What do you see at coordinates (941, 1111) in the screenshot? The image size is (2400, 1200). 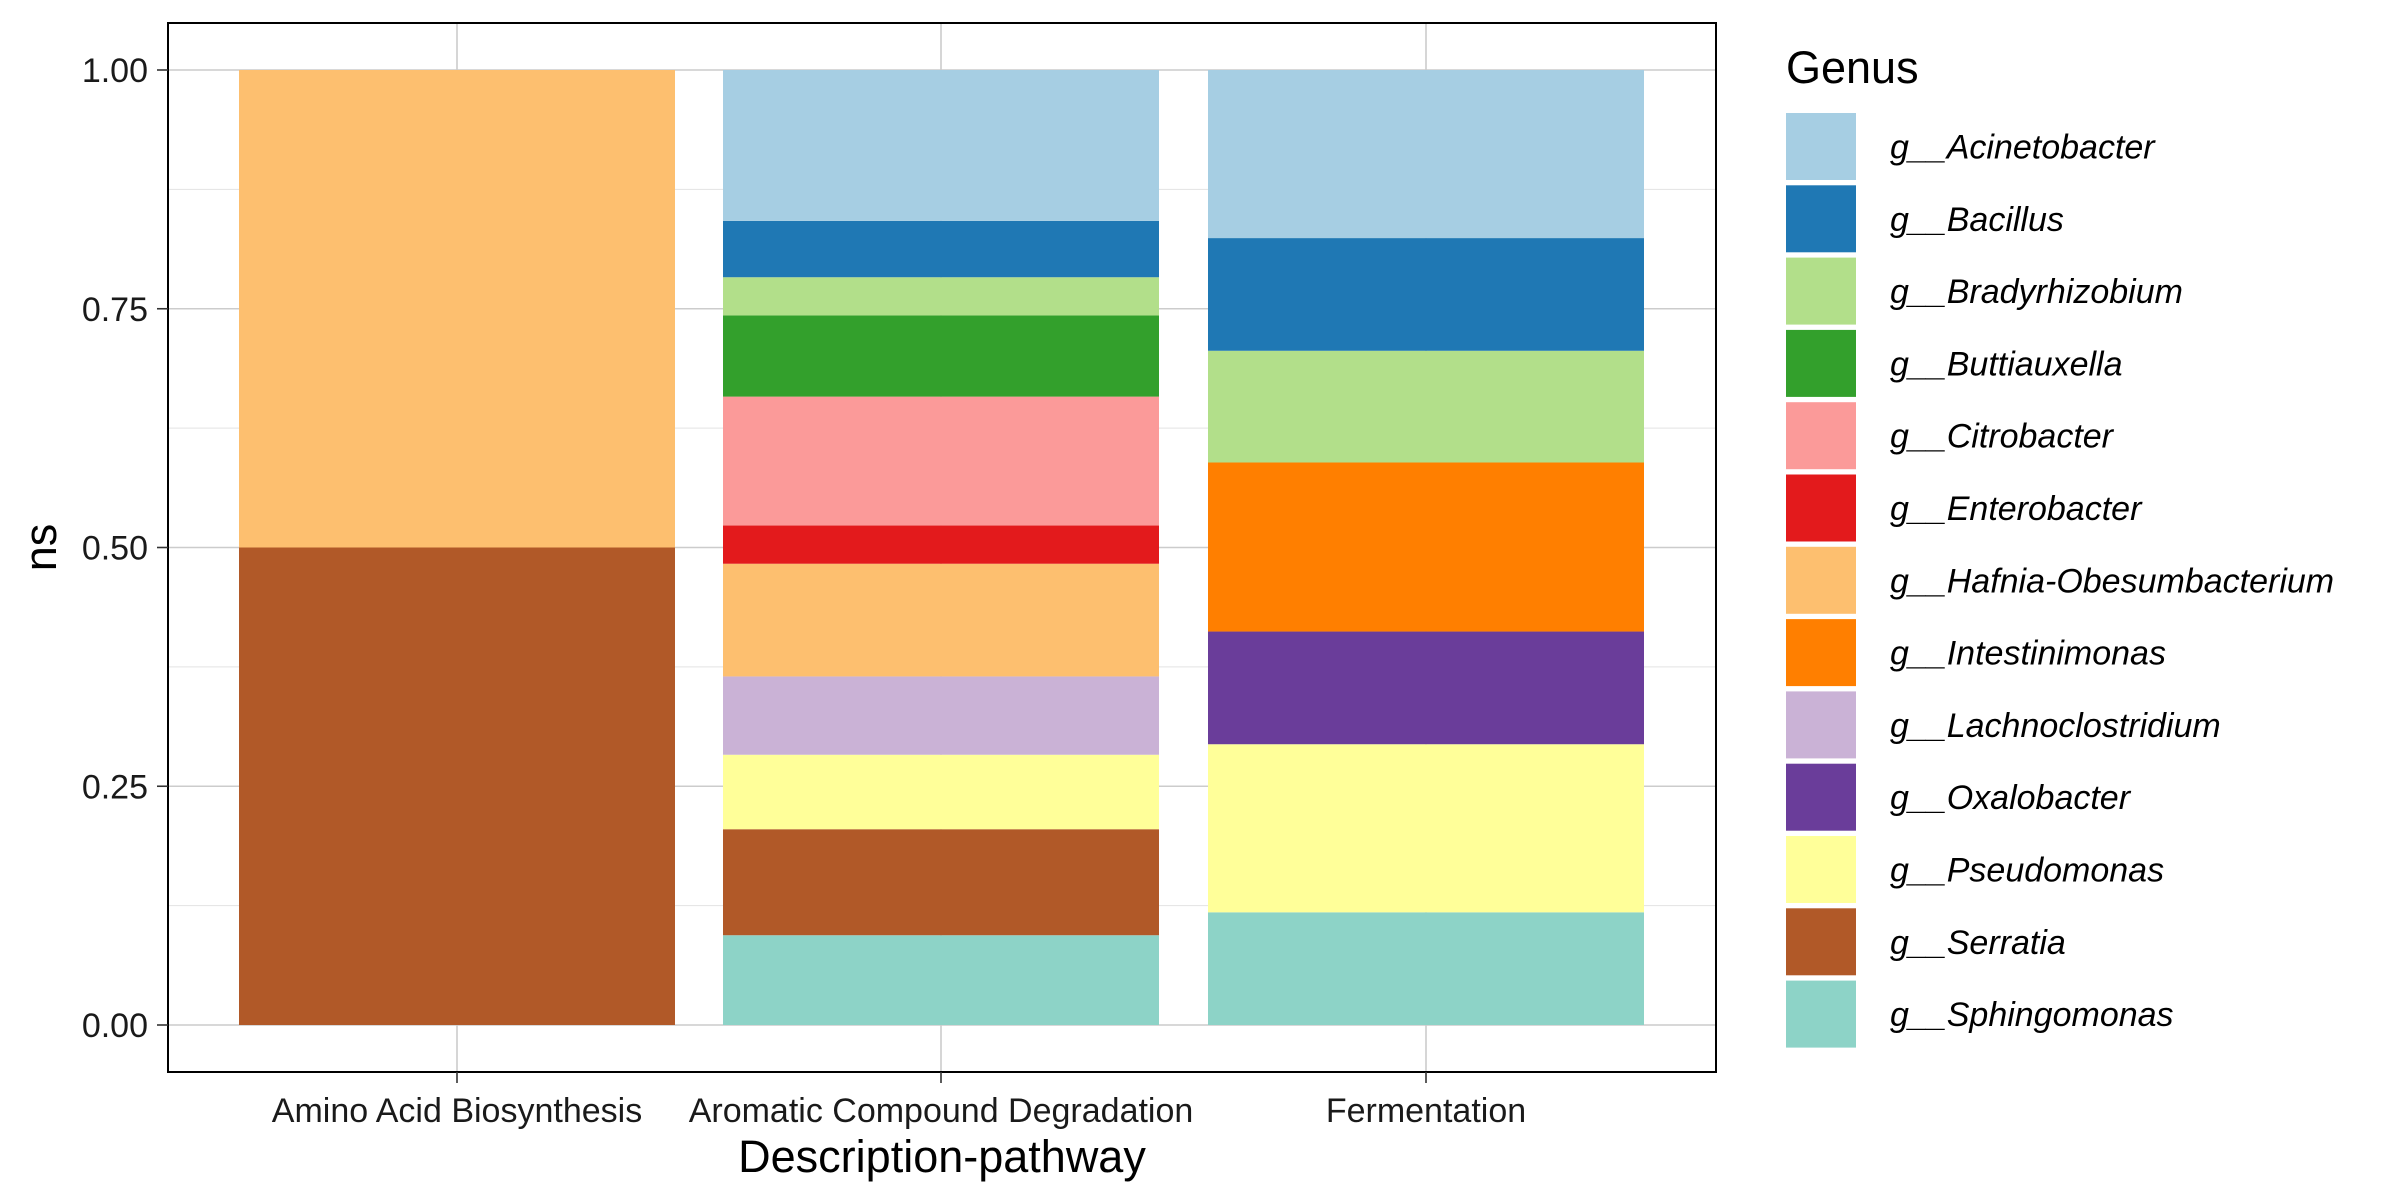 I see `x-tick-label: Aromatic Compound Degradation` at bounding box center [941, 1111].